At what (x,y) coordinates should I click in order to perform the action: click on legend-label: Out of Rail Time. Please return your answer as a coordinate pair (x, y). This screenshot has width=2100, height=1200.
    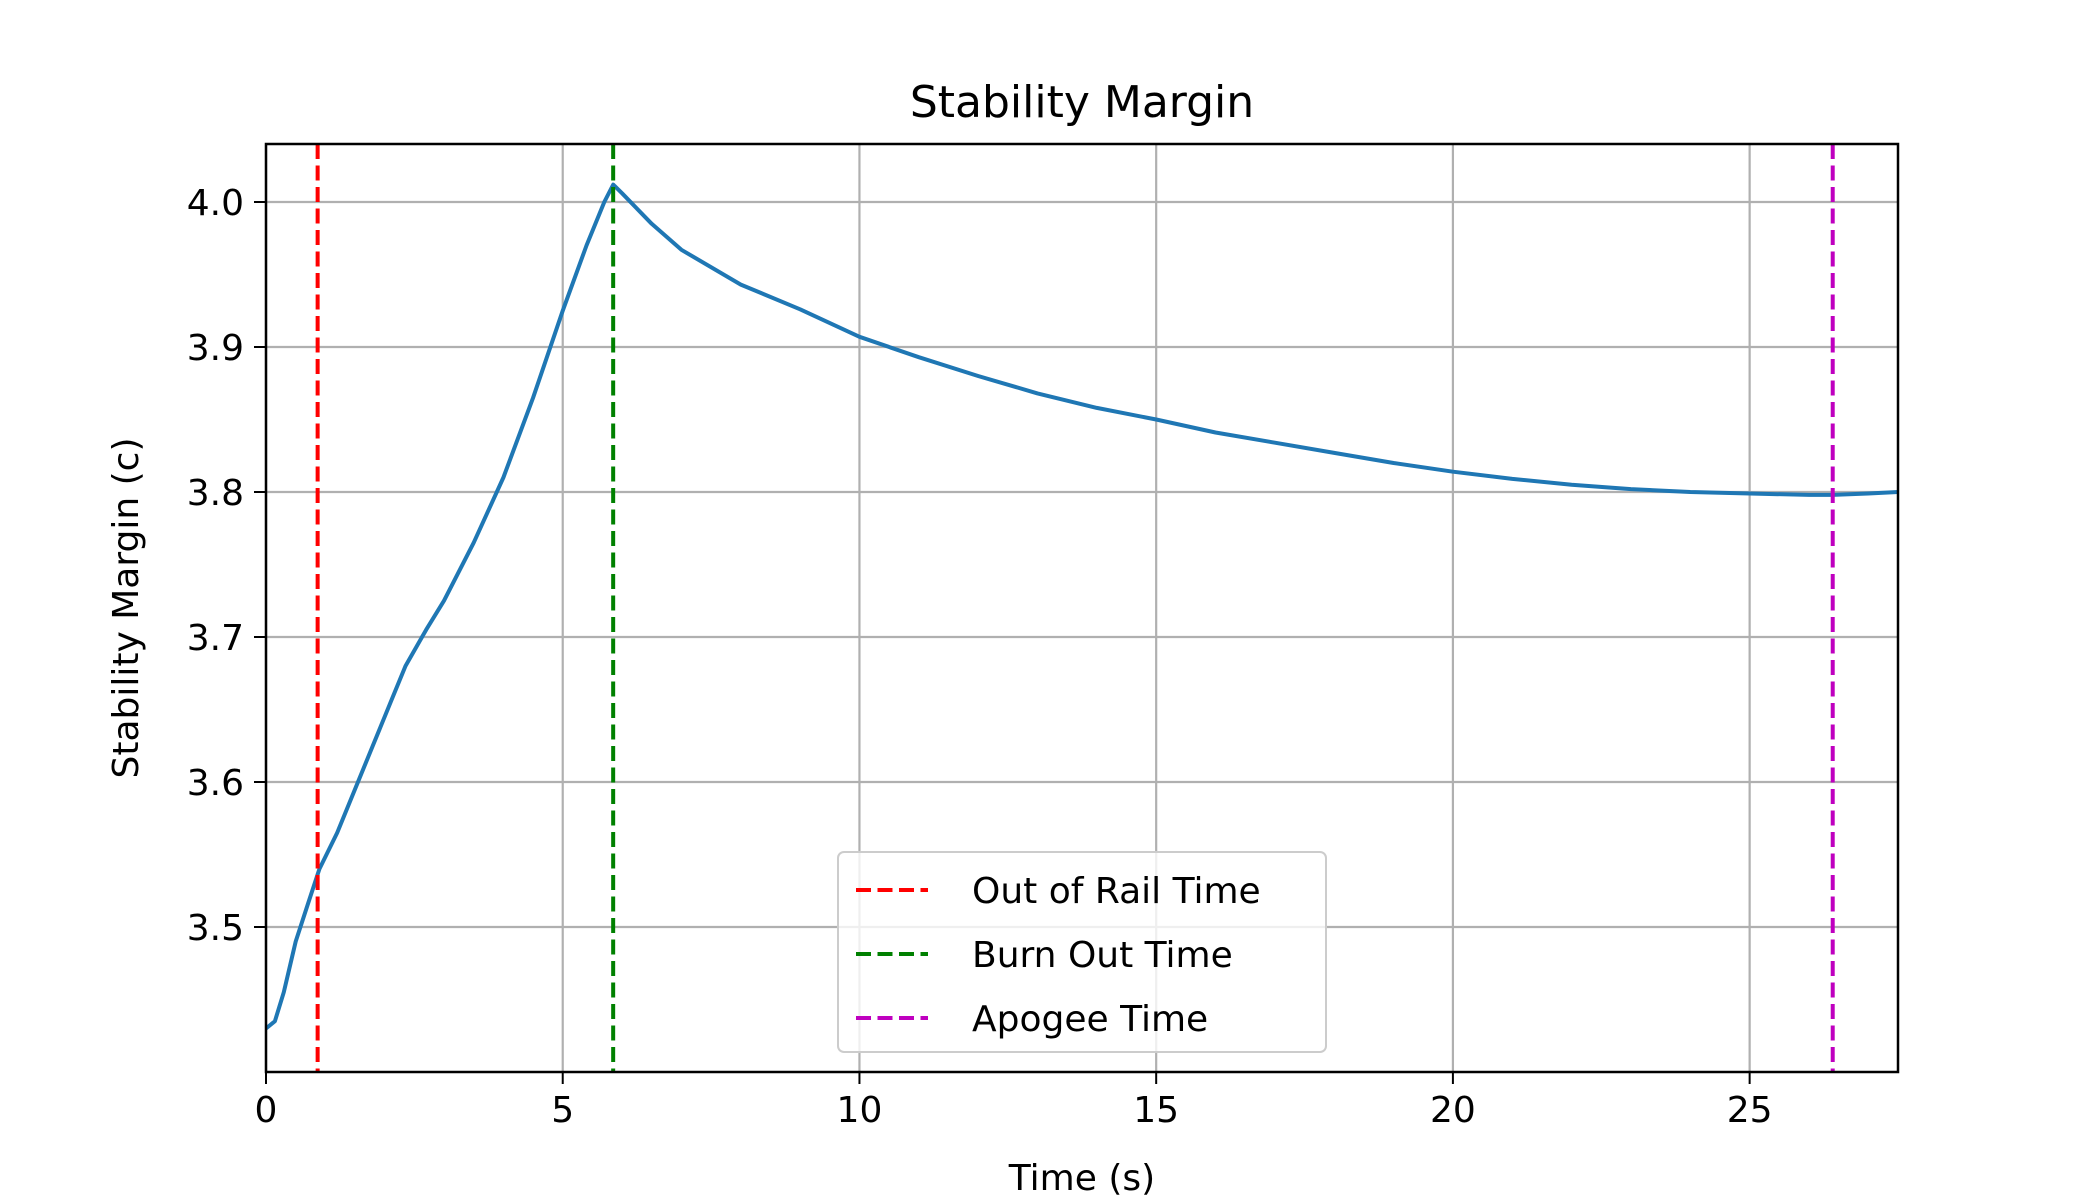
    Looking at the image, I should click on (1116, 891).